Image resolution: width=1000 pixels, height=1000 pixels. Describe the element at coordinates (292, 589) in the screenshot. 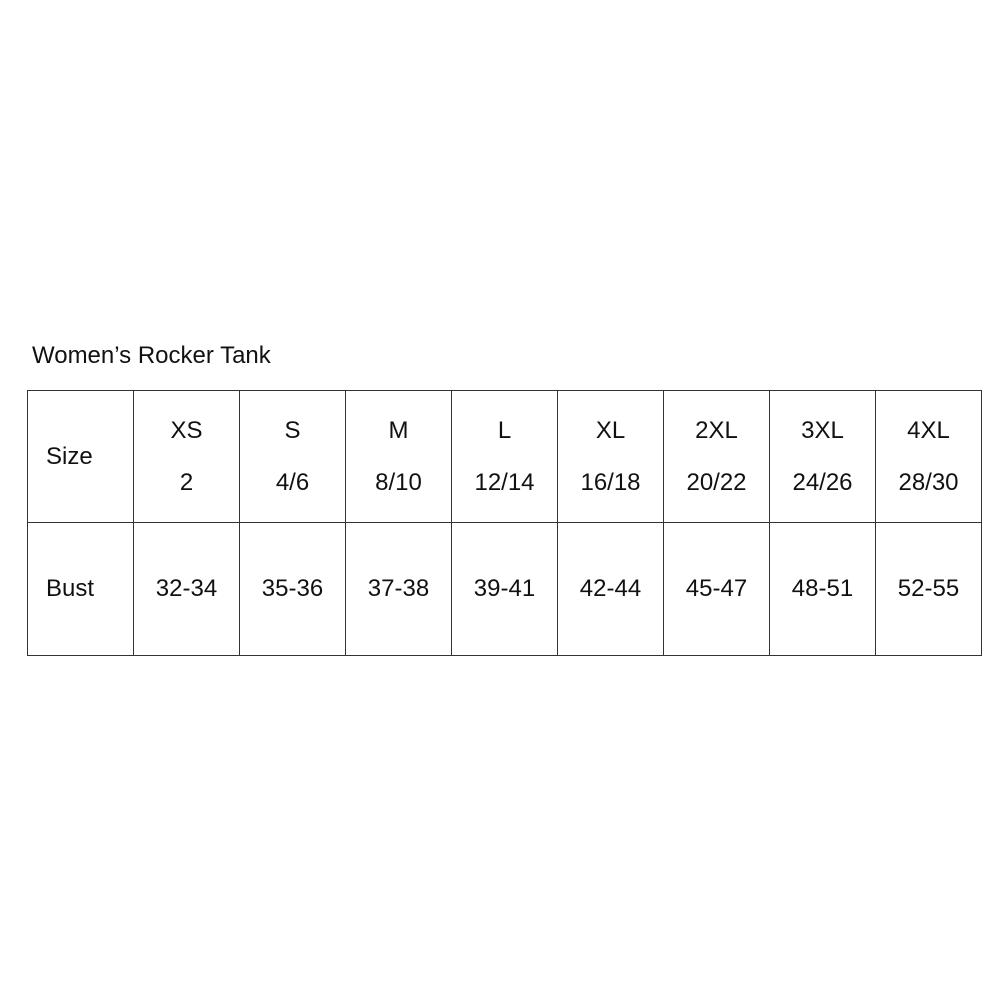

I see `bust-cell: 35-36` at that location.